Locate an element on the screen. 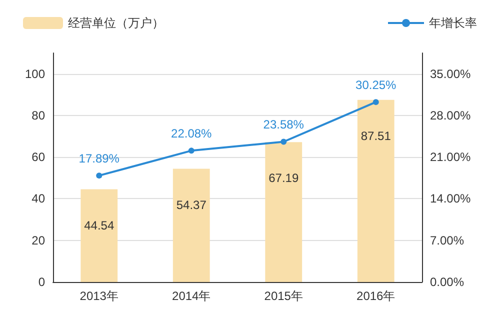 Image resolution: width=500 pixels, height=330 pixels. x-tick-label: 2015年 is located at coordinates (283, 296).